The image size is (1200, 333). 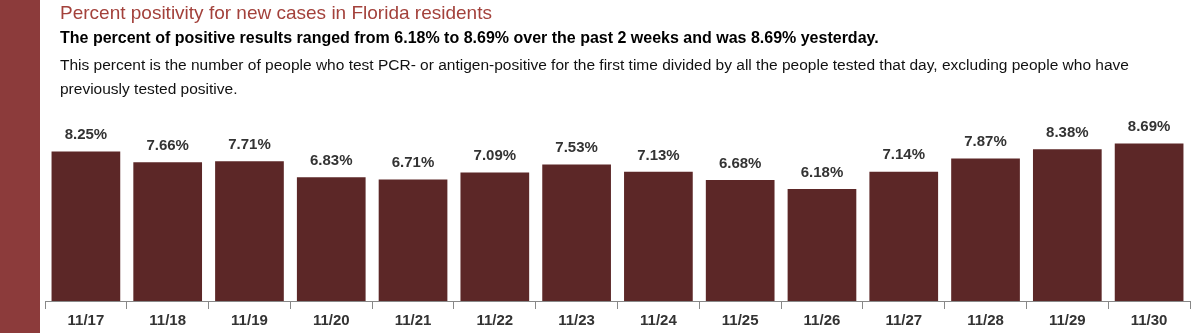 I want to click on x-tick-label: 11/23, so click(x=576, y=320).